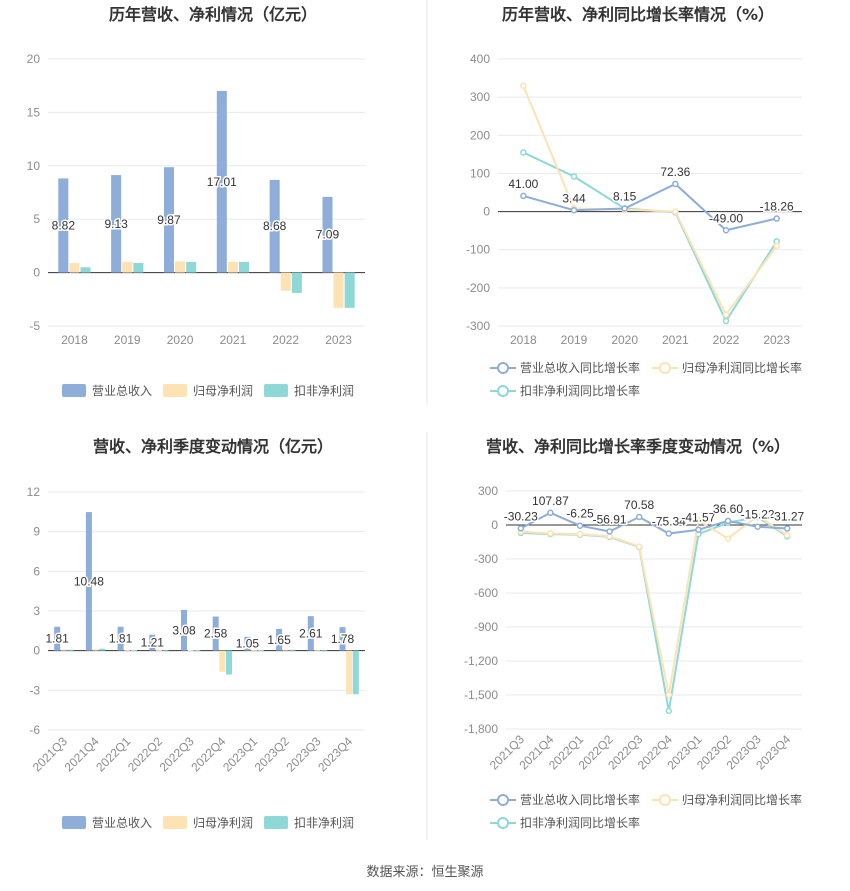 This screenshot has height=891, width=850. I want to click on data-label: 9.13, so click(116, 224).